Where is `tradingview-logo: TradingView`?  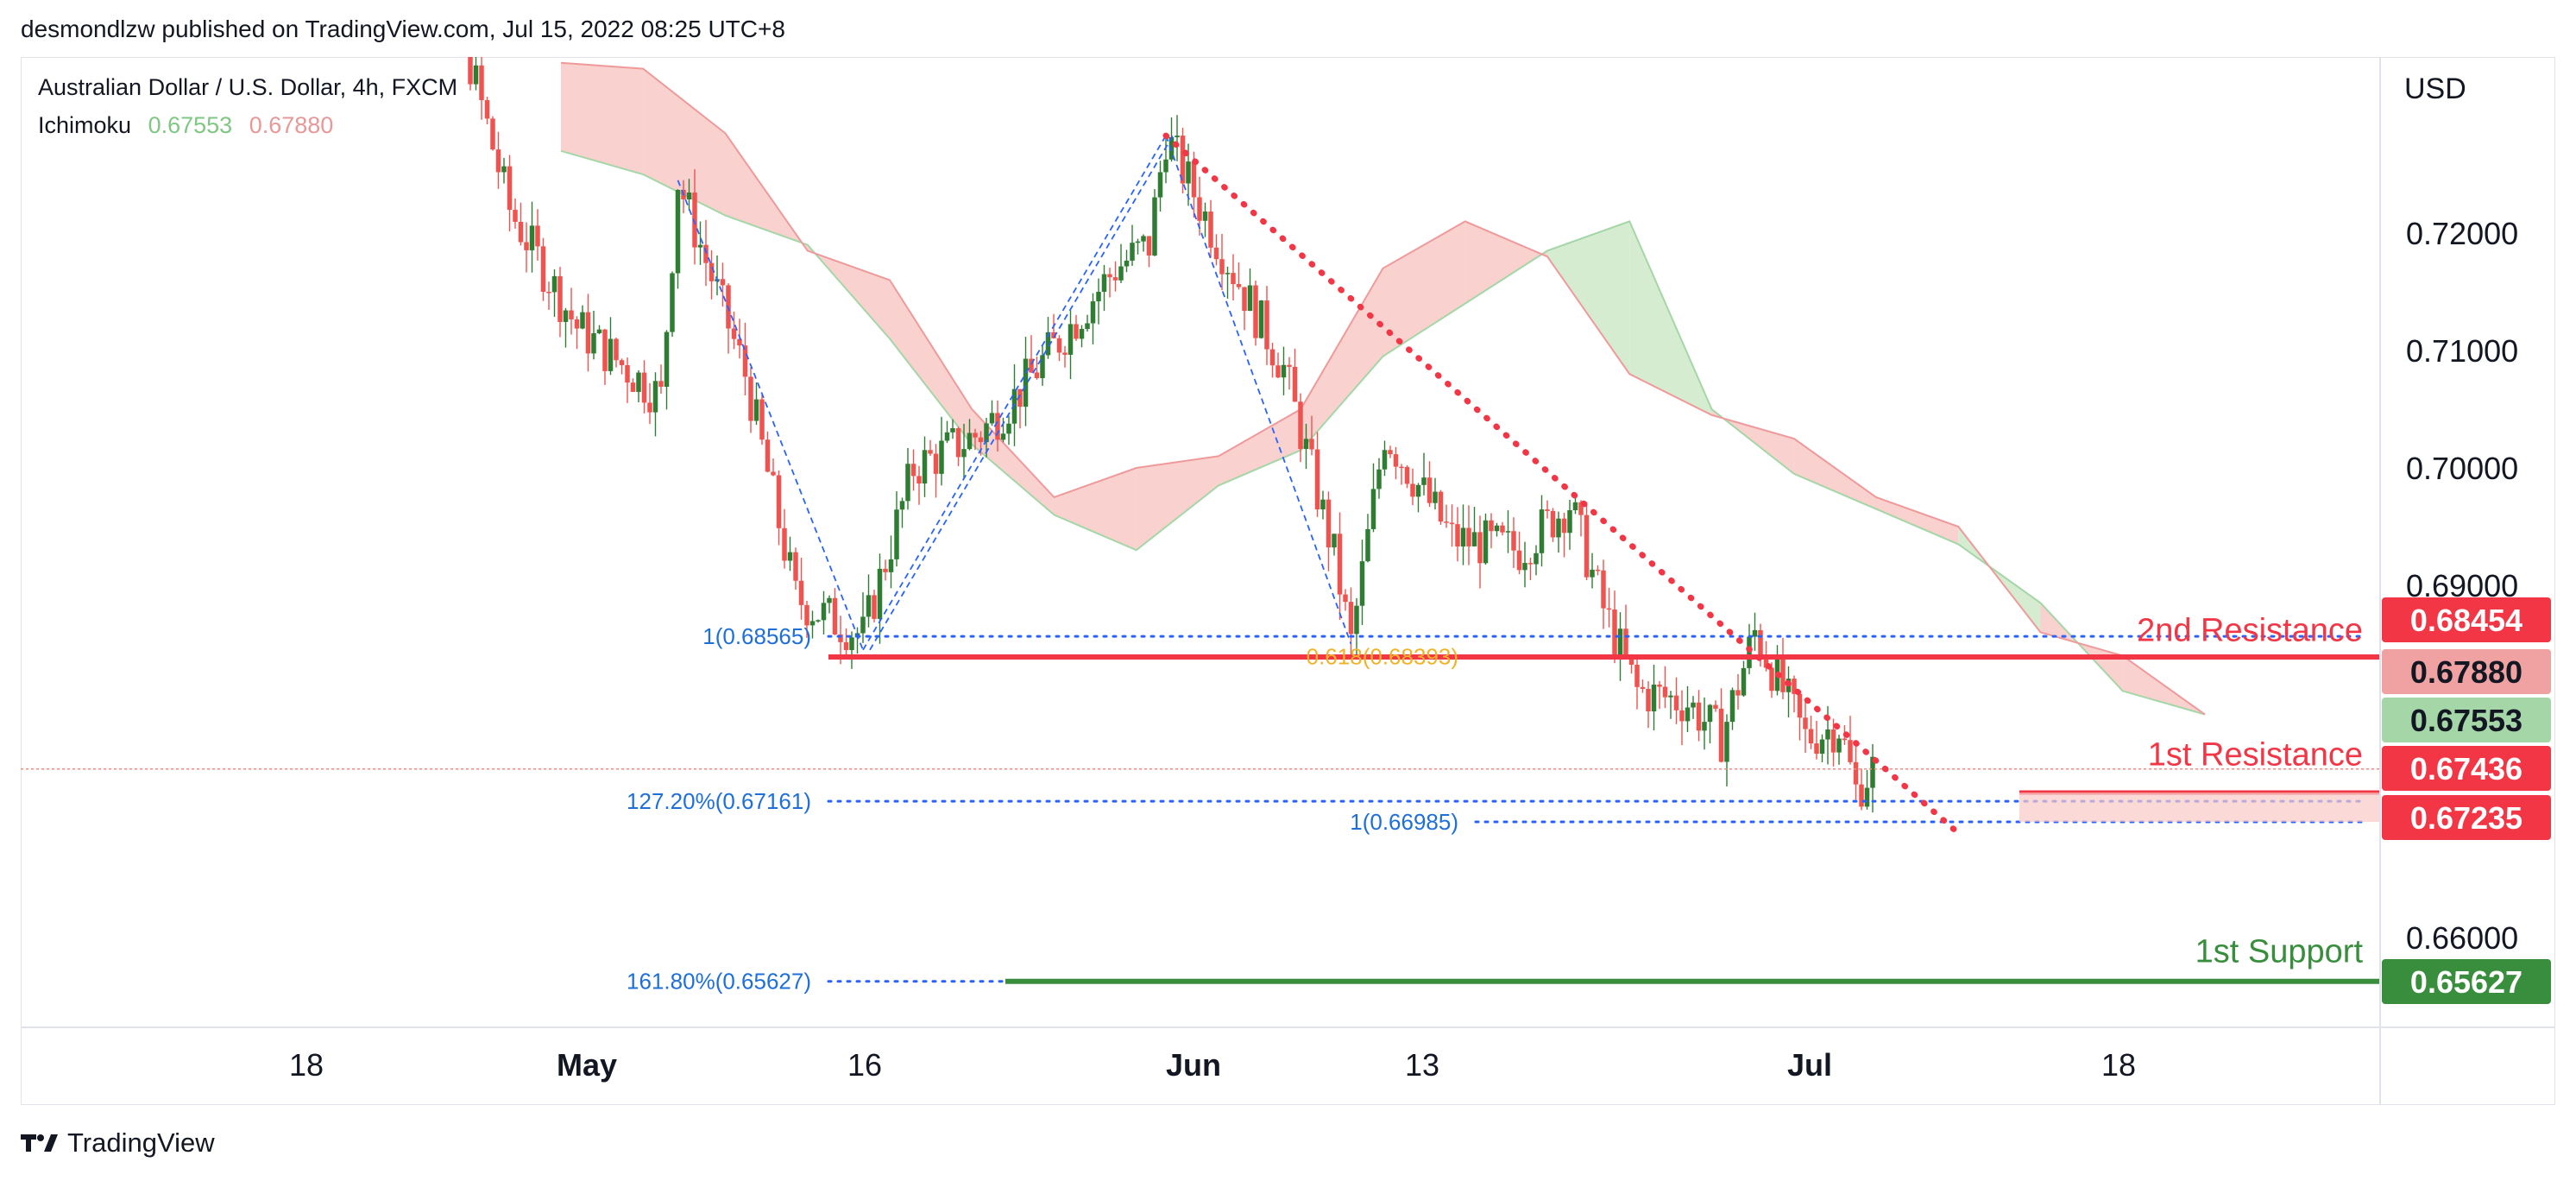
tradingview-logo: TradingView is located at coordinates (118, 1143).